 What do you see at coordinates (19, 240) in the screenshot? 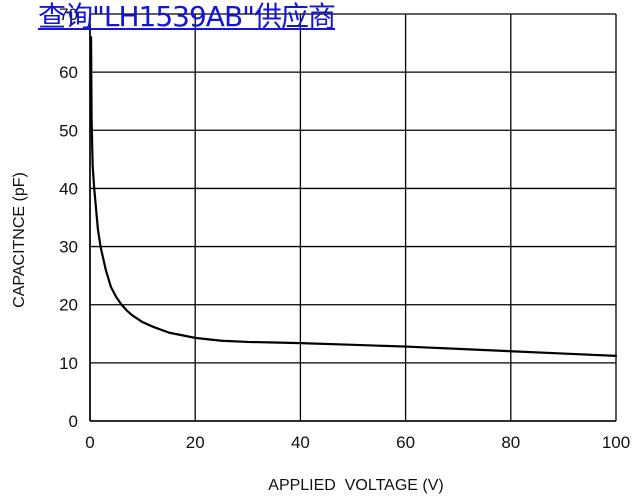
I see `y-axis-label: CAPACITNCE (pF)` at bounding box center [19, 240].